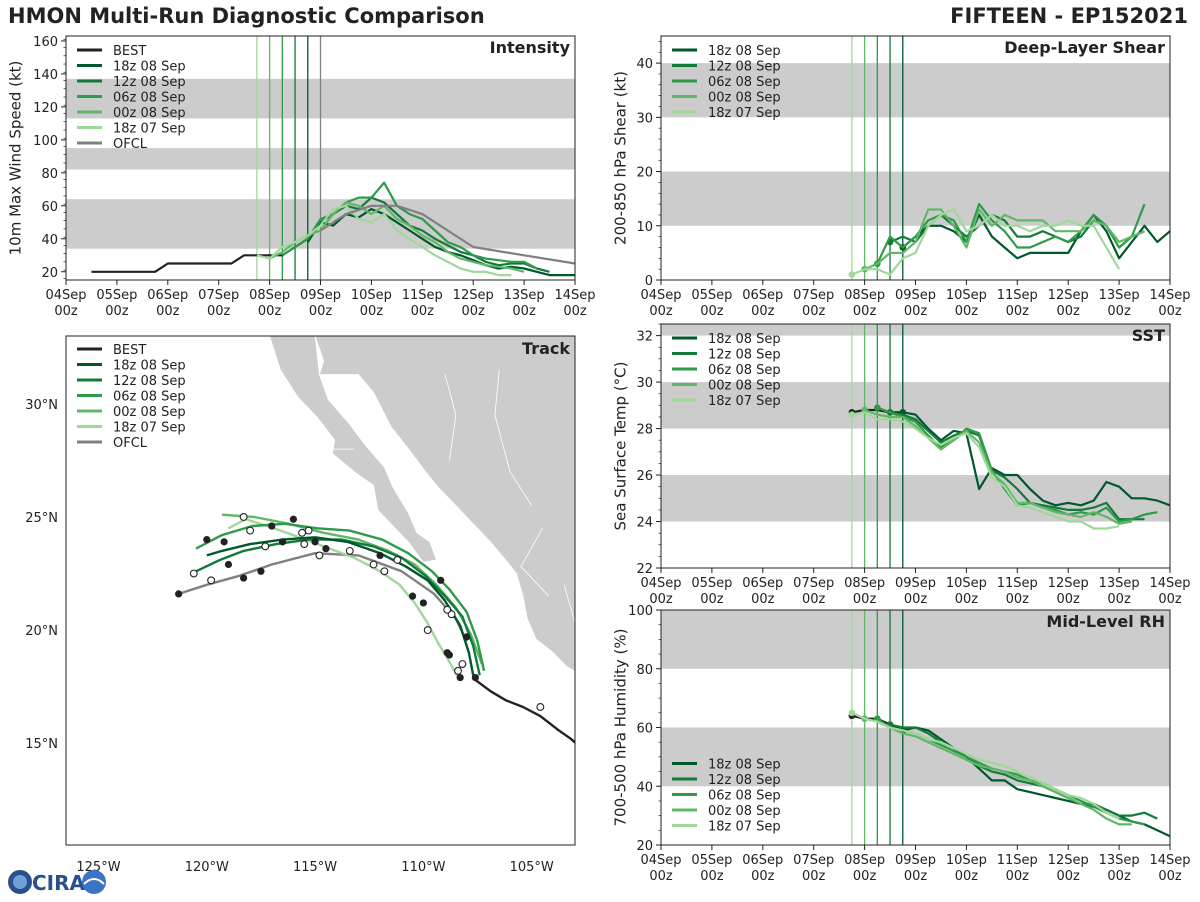 The height and width of the screenshot is (902, 1200). What do you see at coordinates (130, 443) in the screenshot?
I see `legend-label-ofcl: OFCL` at bounding box center [130, 443].